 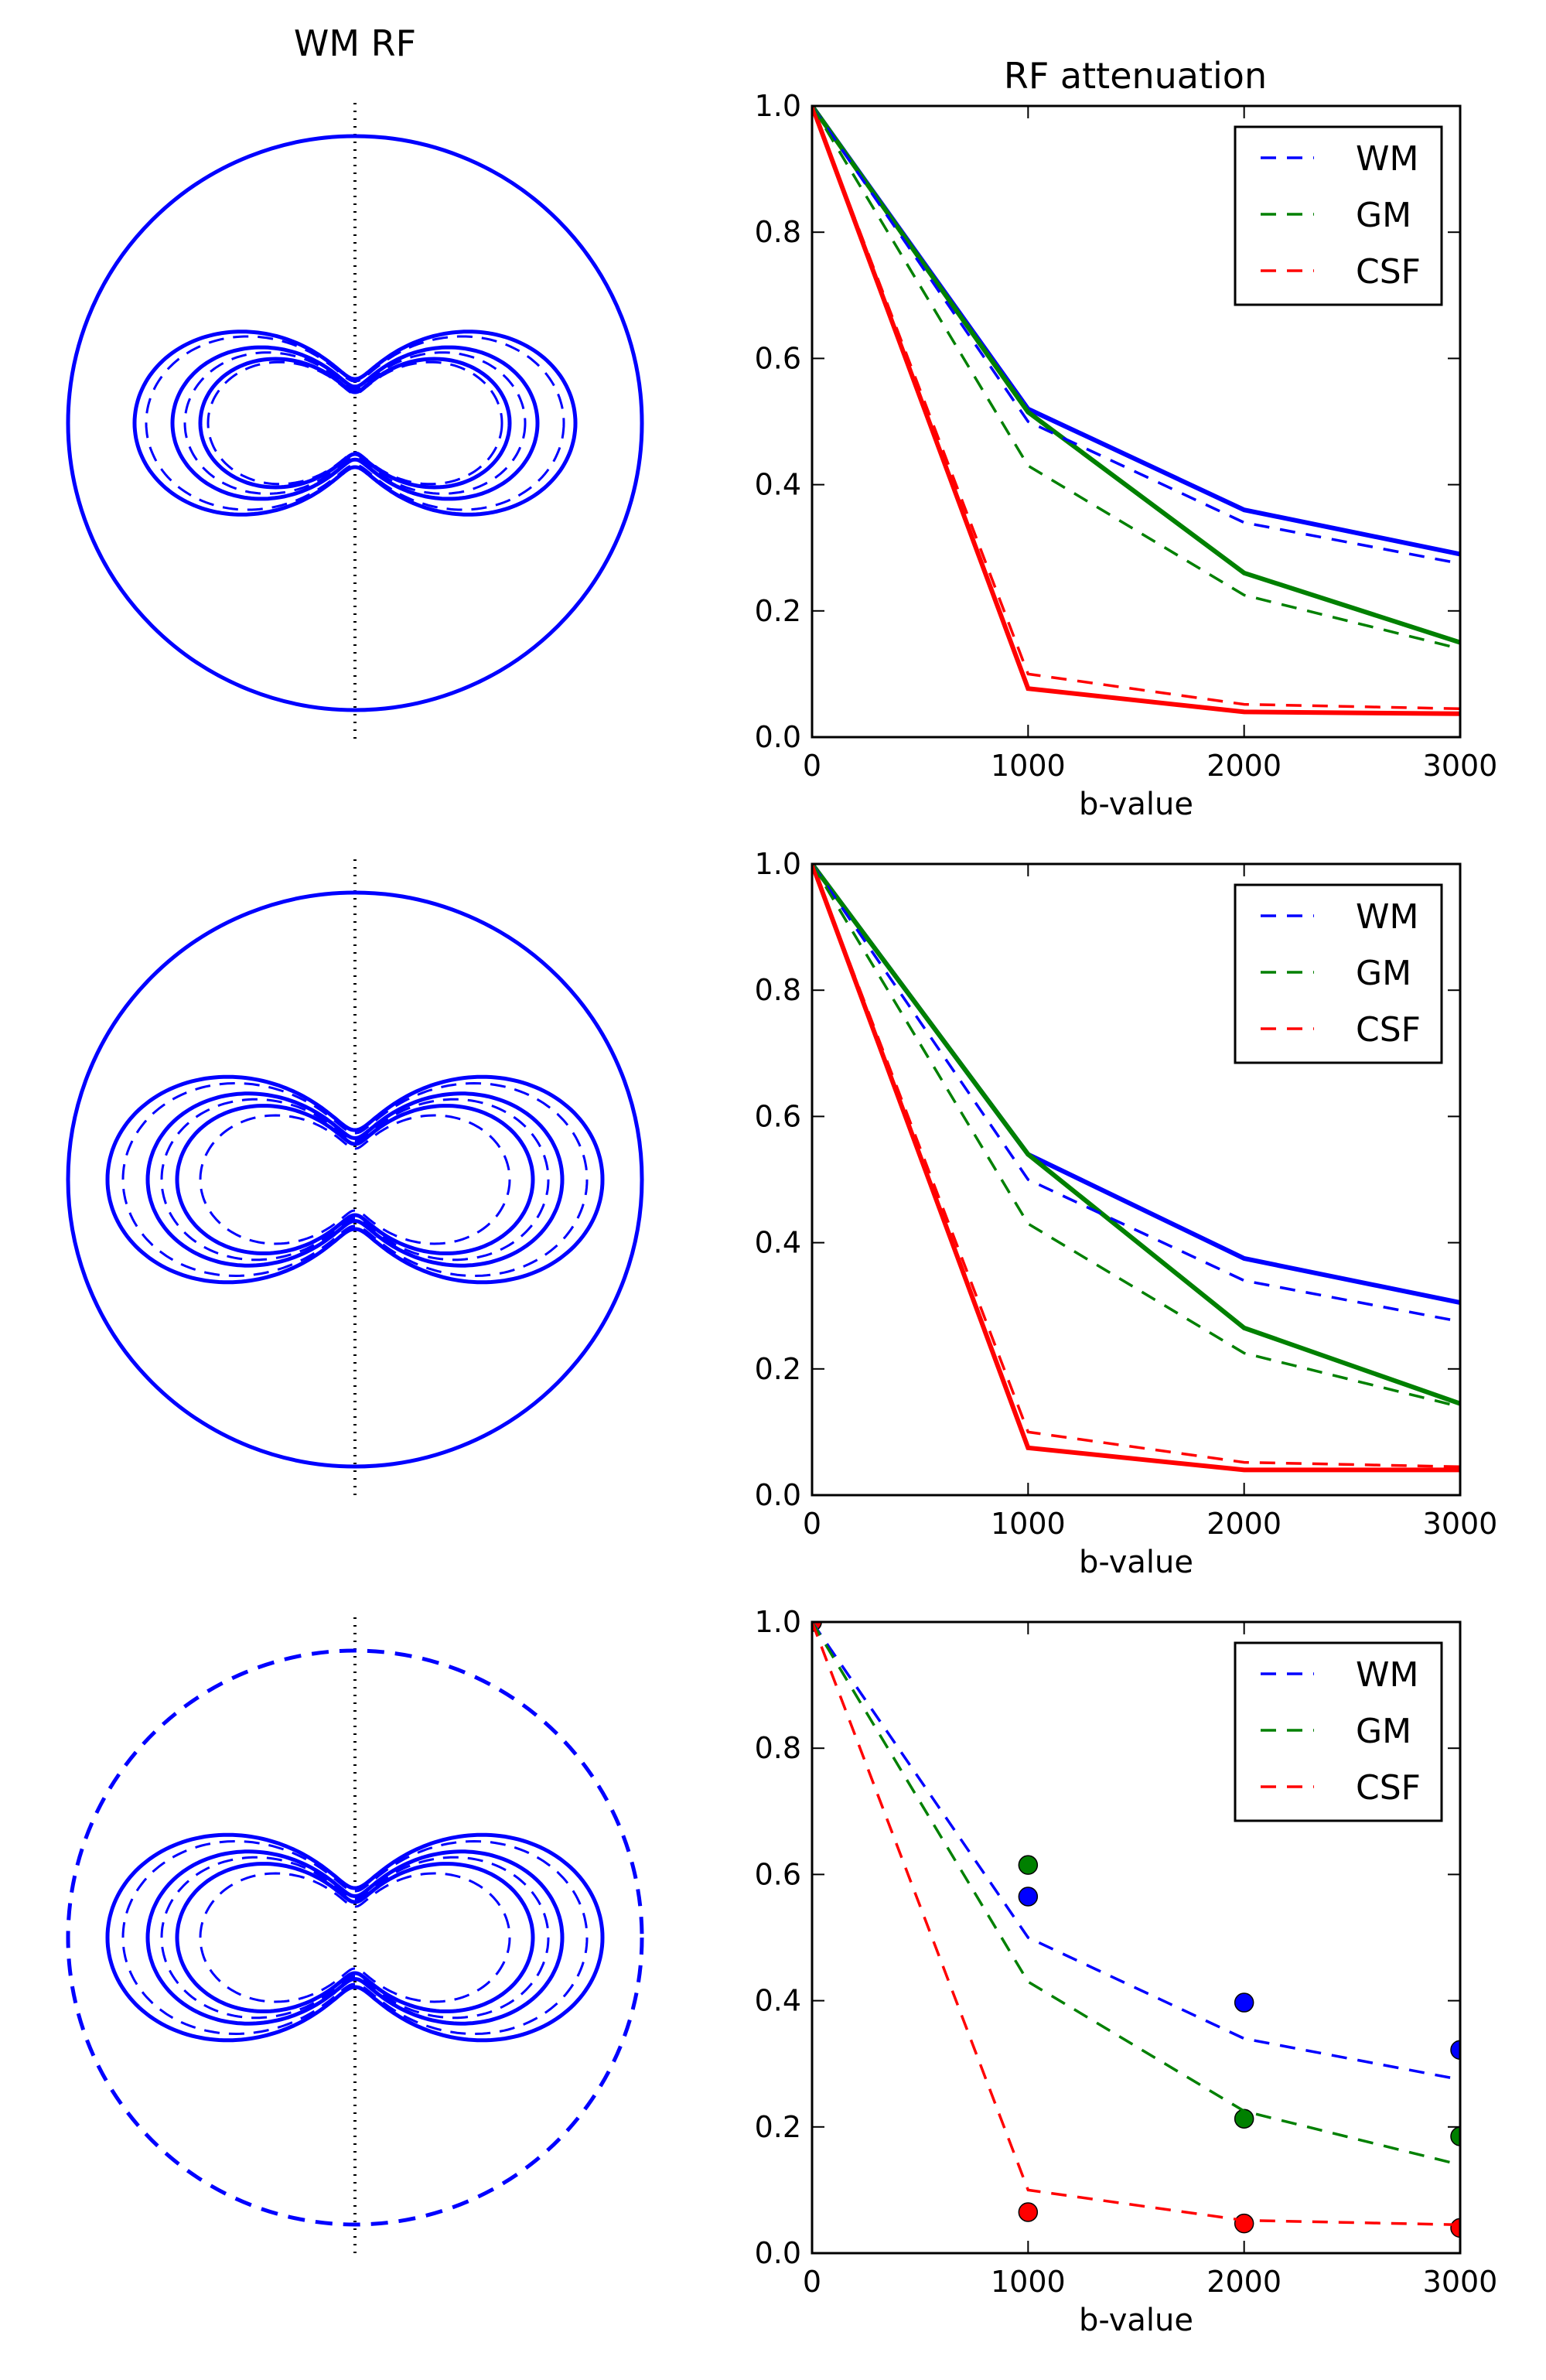 I want to click on left-column-title: WM RF, so click(x=355, y=43).